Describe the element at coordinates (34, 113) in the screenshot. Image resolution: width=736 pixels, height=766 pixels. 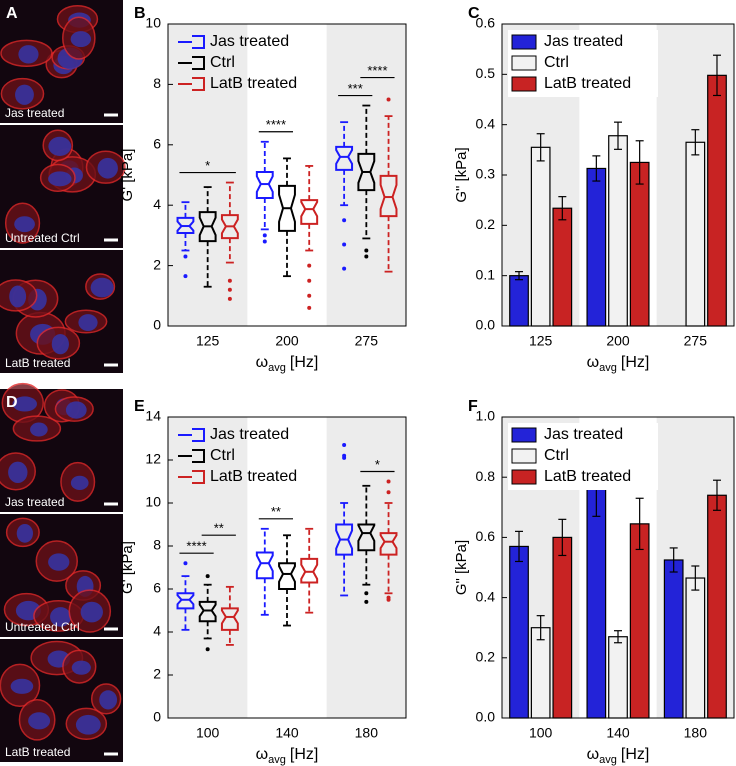
I see `image-label: Jas treated` at that location.